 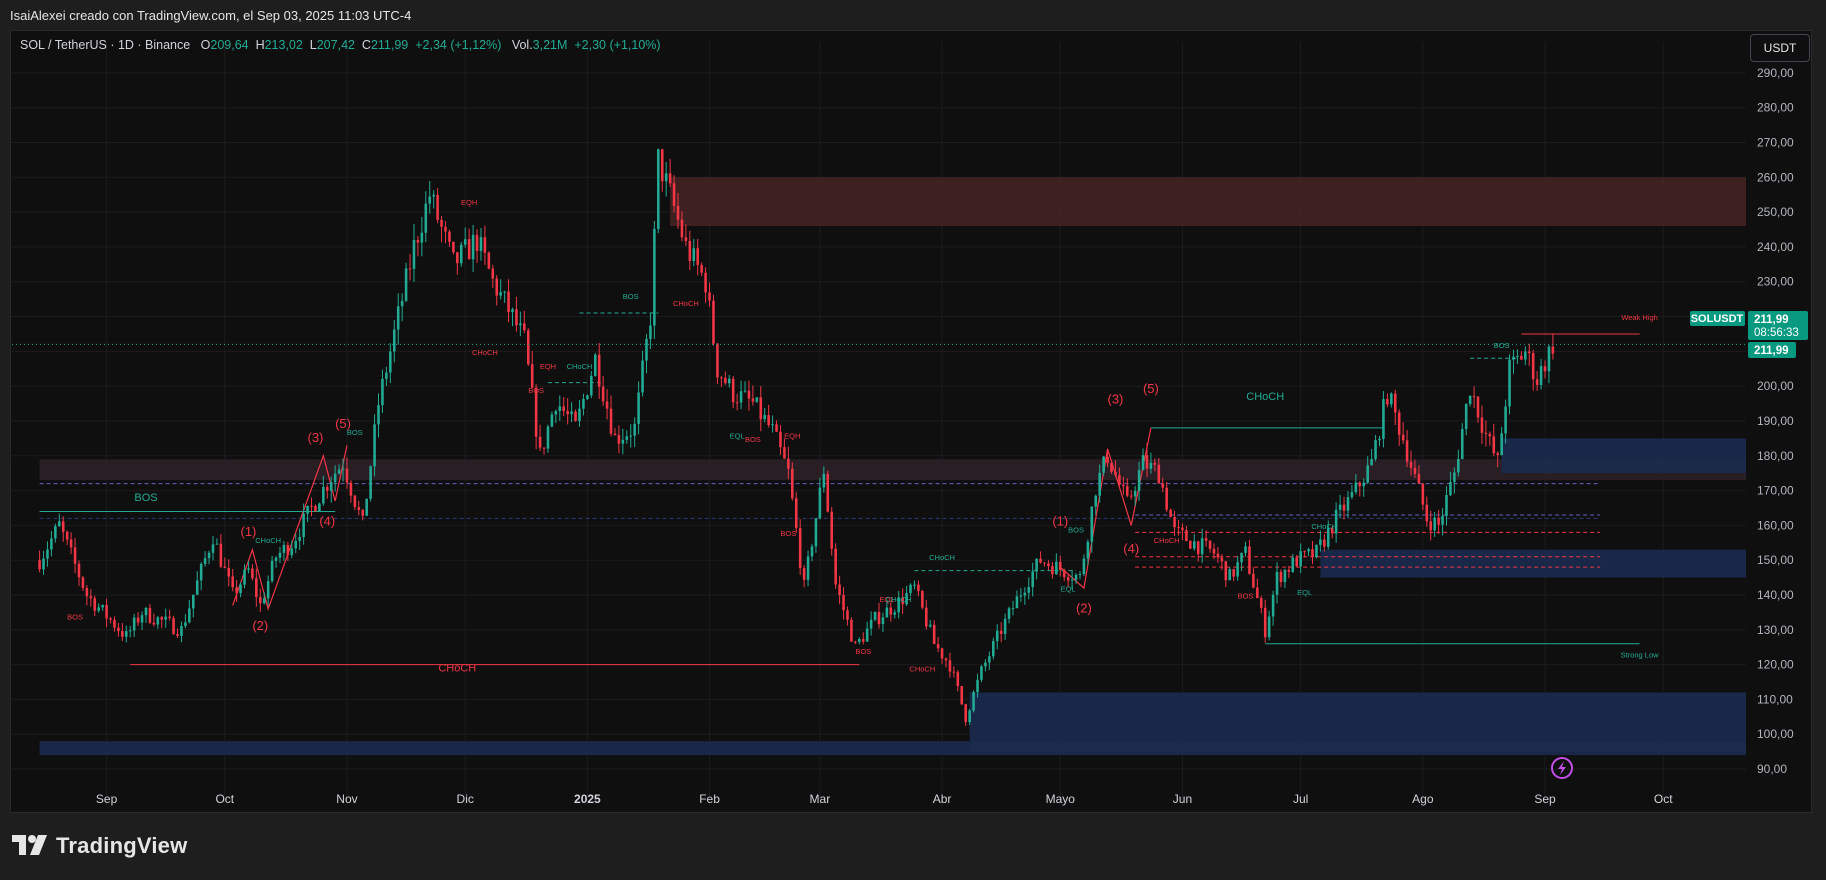 I want to click on tradingview-logo: TradingView, so click(x=99, y=846).